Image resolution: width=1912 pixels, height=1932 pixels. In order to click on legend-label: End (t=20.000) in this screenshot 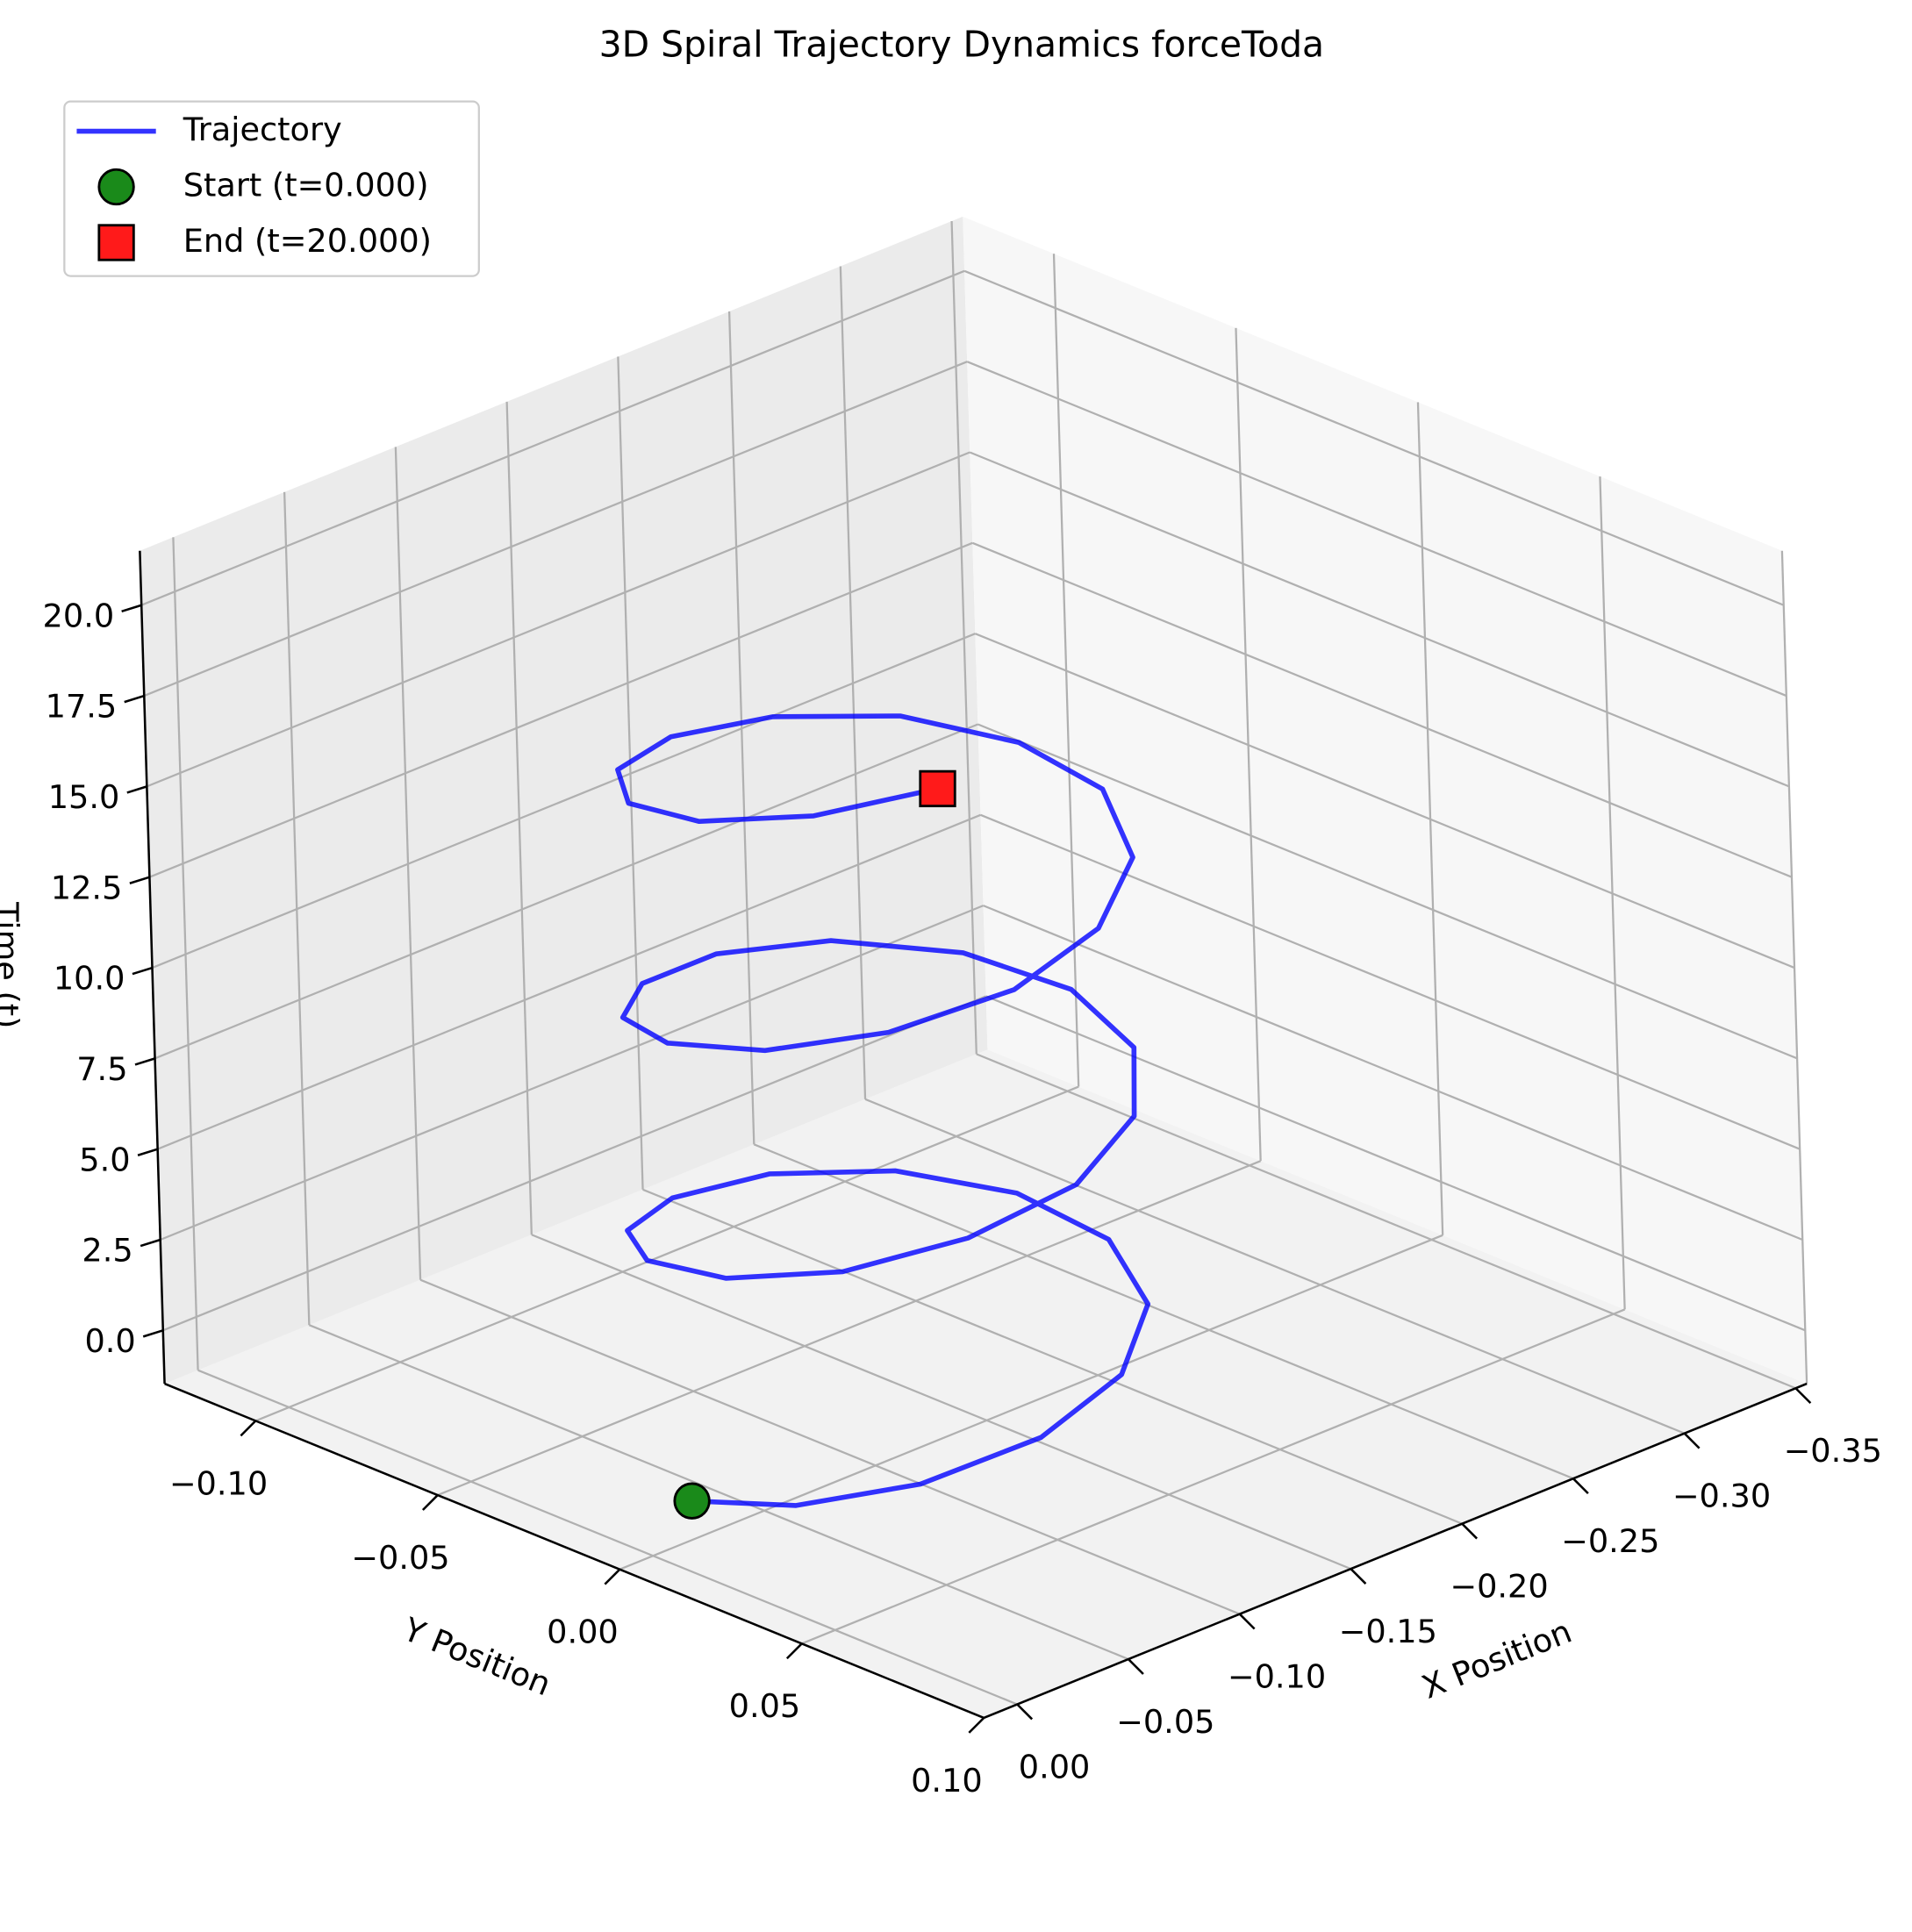, I will do `click(307, 241)`.